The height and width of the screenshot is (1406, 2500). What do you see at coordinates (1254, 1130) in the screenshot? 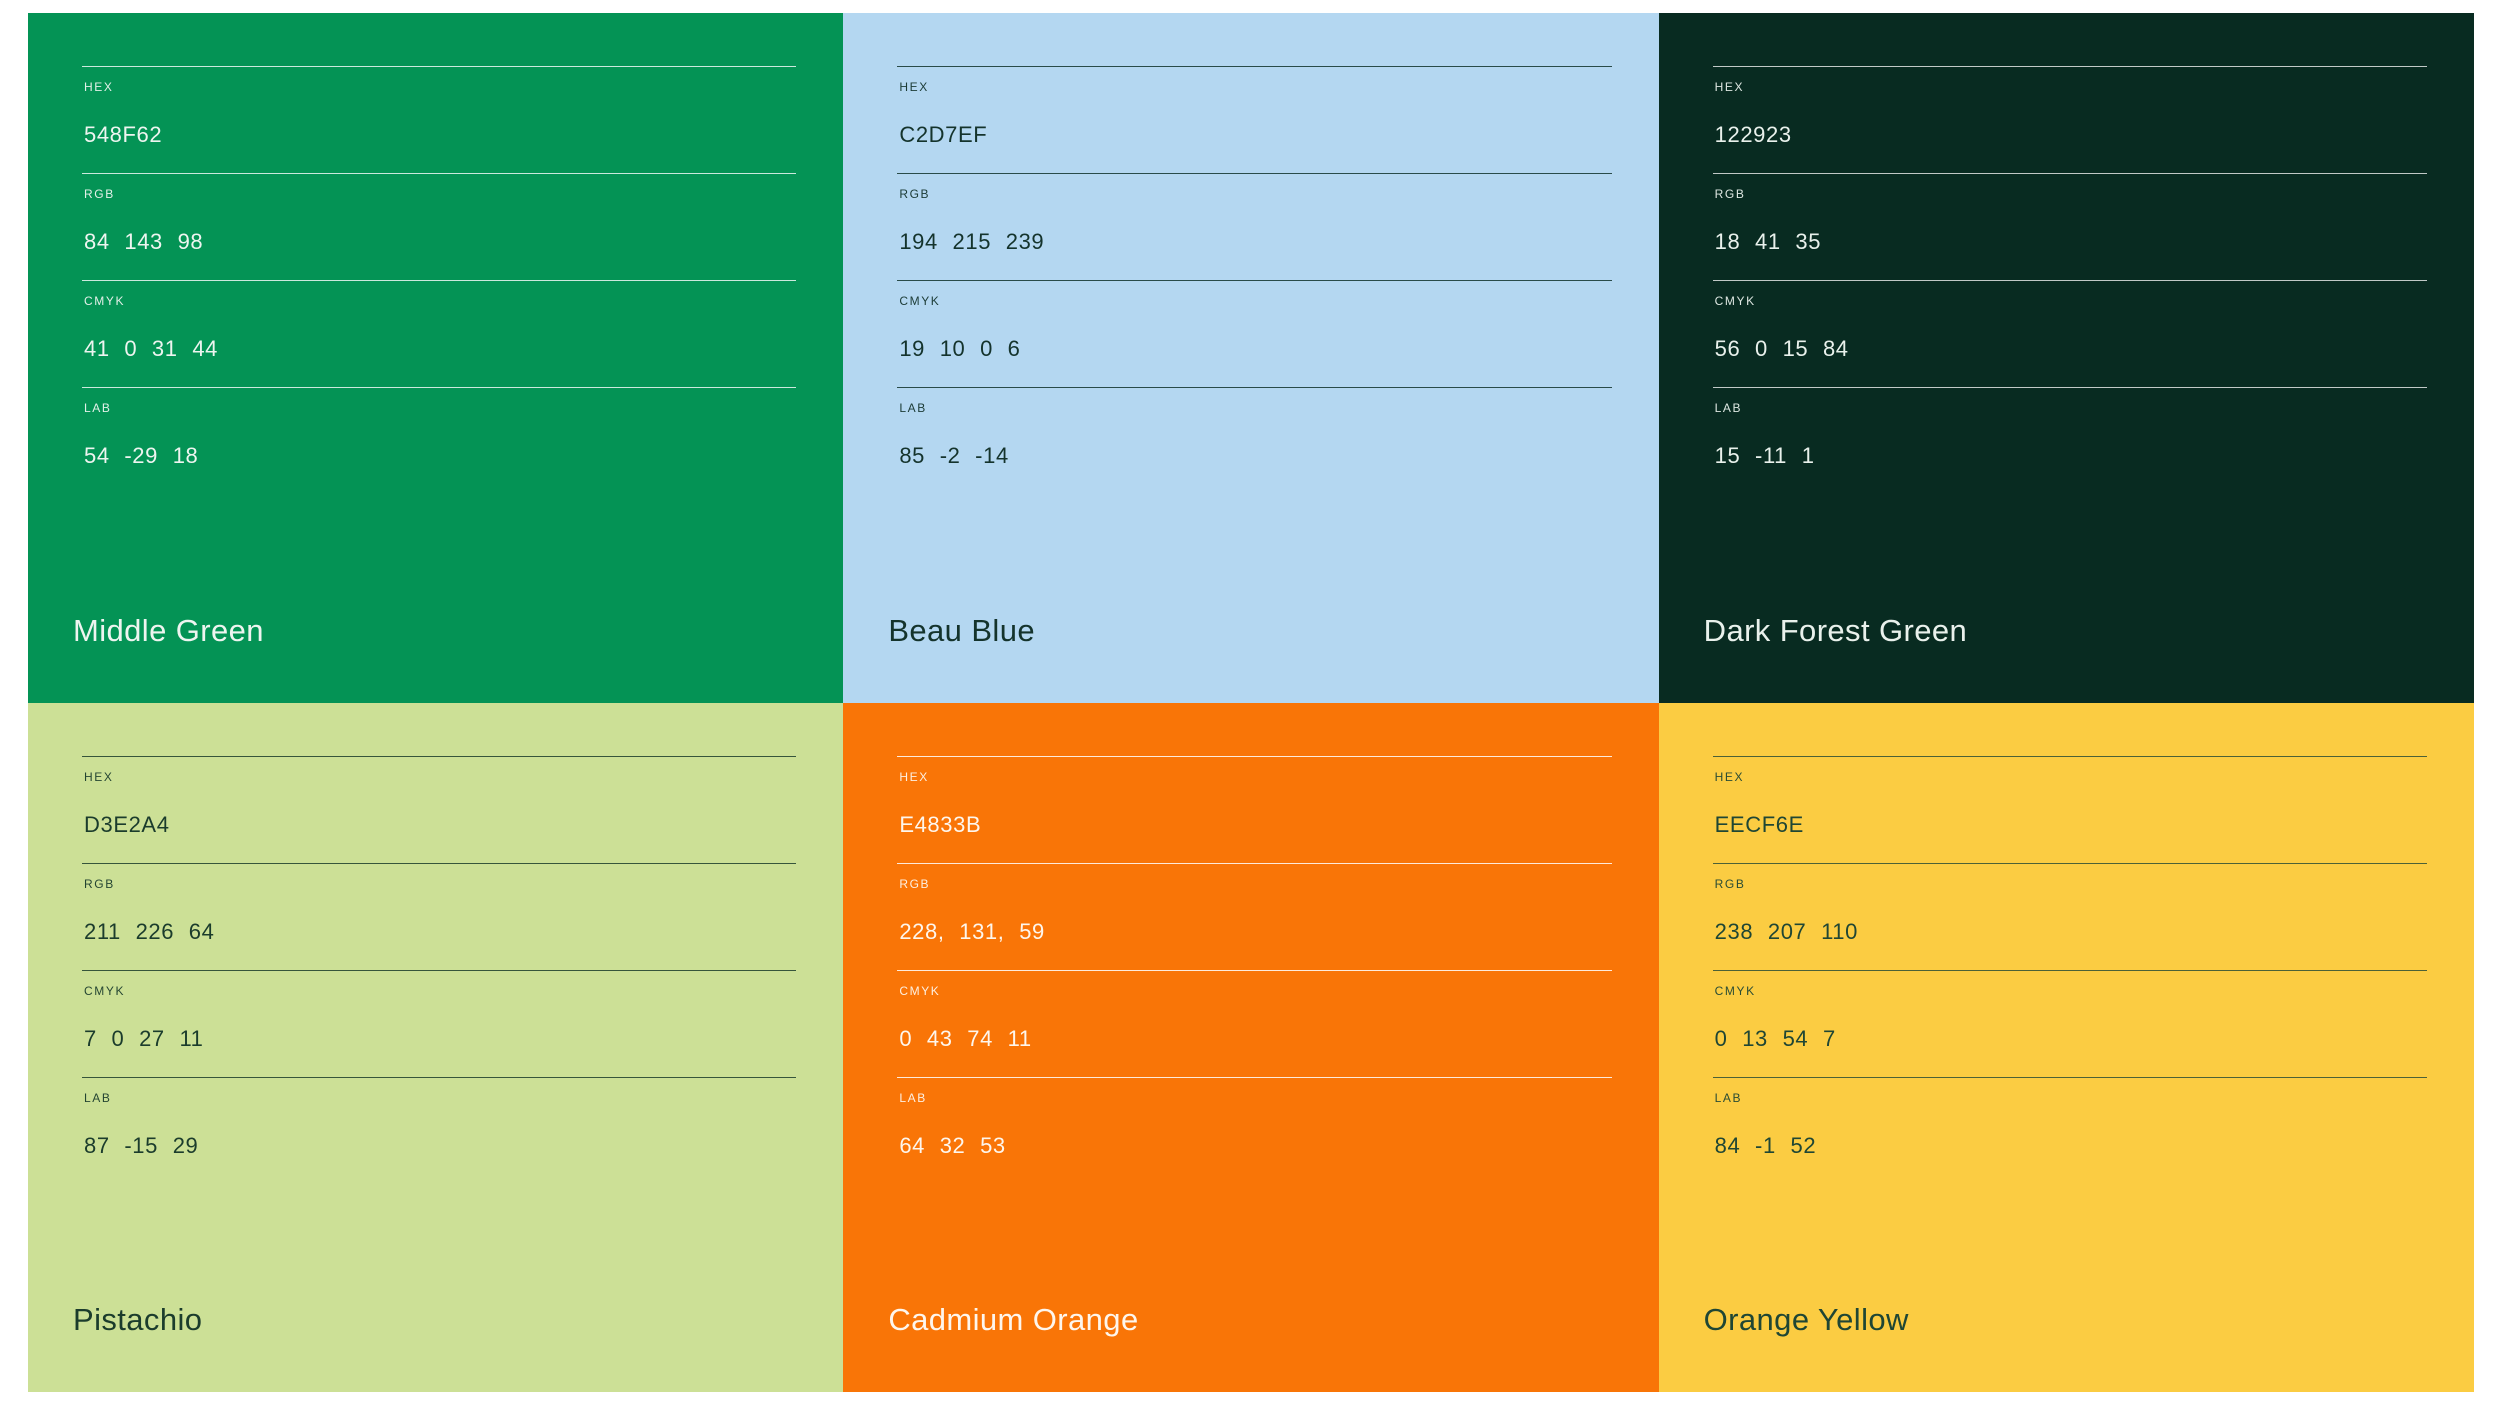
I see `color-field-lab: LAB 64 32 53` at bounding box center [1254, 1130].